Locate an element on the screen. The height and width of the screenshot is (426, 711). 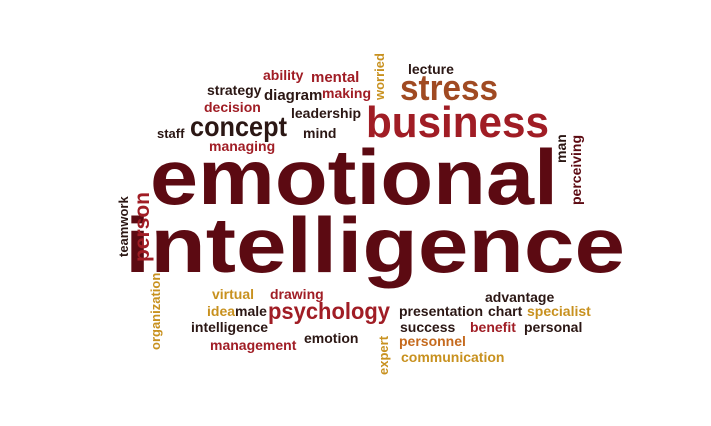
word-stress: stress is located at coordinates (449, 87).